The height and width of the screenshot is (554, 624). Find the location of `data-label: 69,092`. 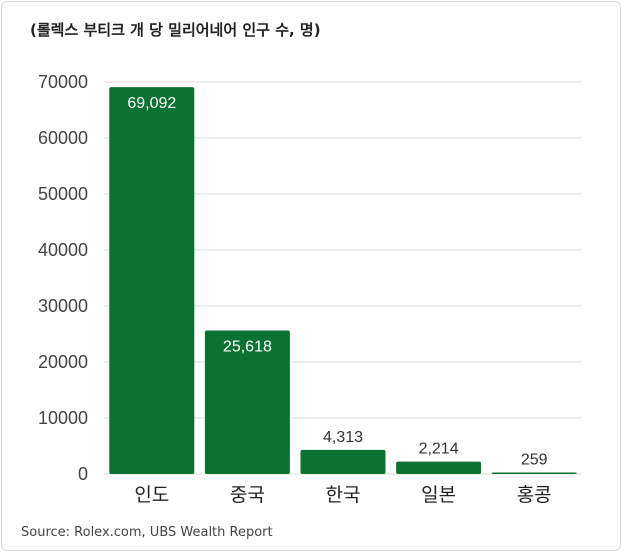

data-label: 69,092 is located at coordinates (151, 103).